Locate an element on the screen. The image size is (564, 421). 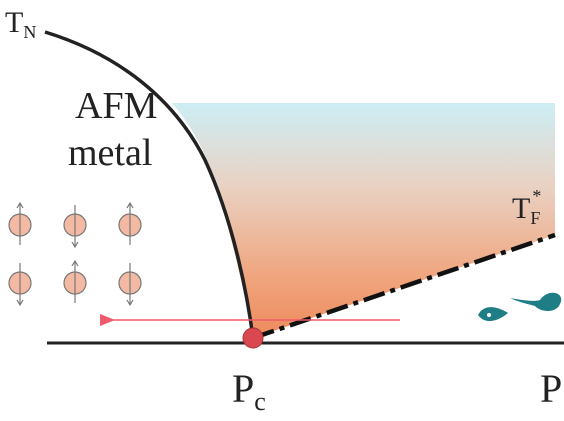
pc-label: Pc is located at coordinates (249, 391).